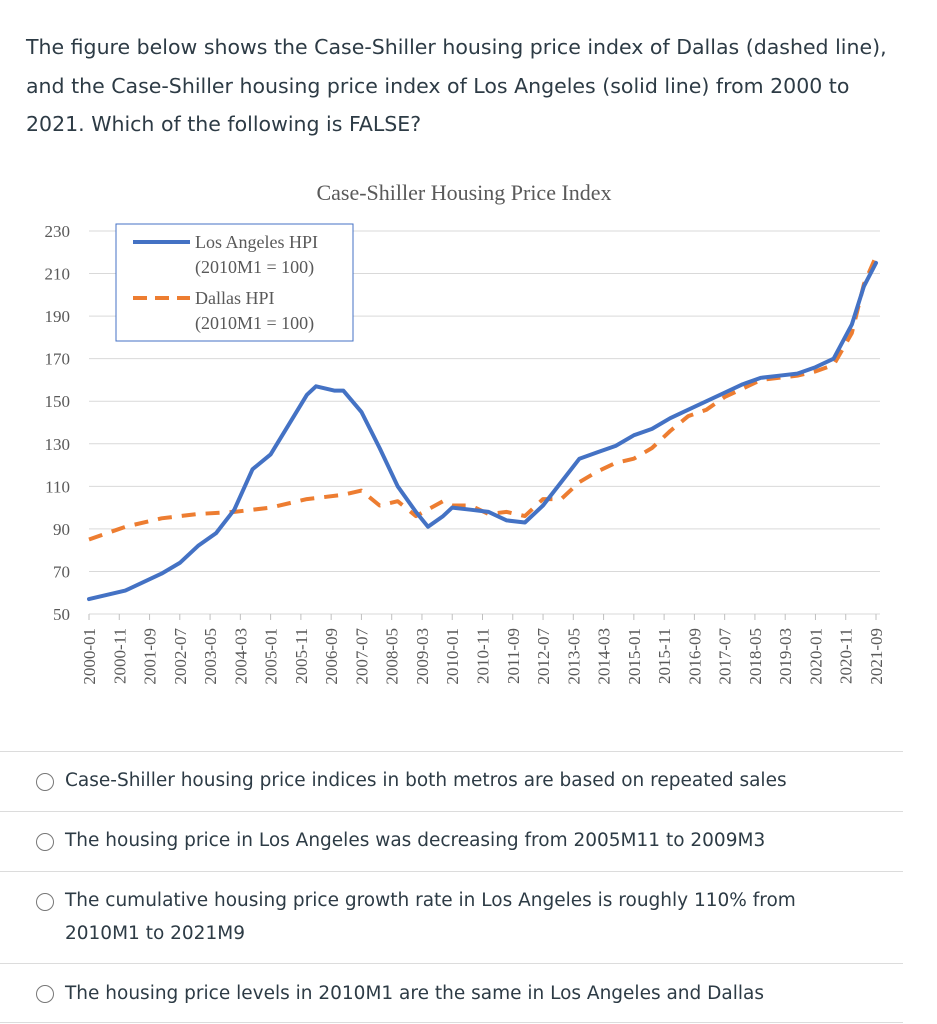 This screenshot has width=937, height=1024. What do you see at coordinates (785, 656) in the screenshot?
I see `x-tick-label: 2019-03` at bounding box center [785, 656].